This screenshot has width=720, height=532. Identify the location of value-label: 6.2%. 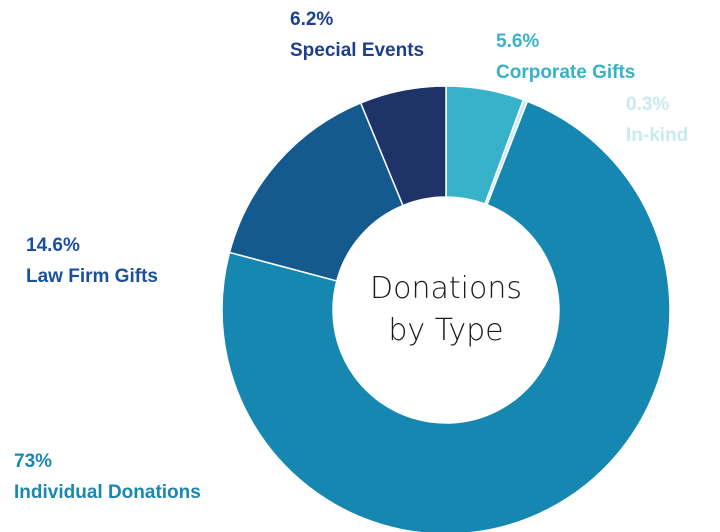
(311, 19).